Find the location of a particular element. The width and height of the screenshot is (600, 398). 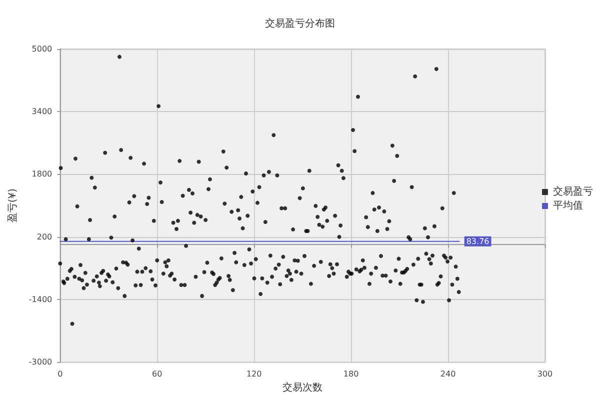

chart-title: 交易盈亏分布图 is located at coordinates (300, 24).